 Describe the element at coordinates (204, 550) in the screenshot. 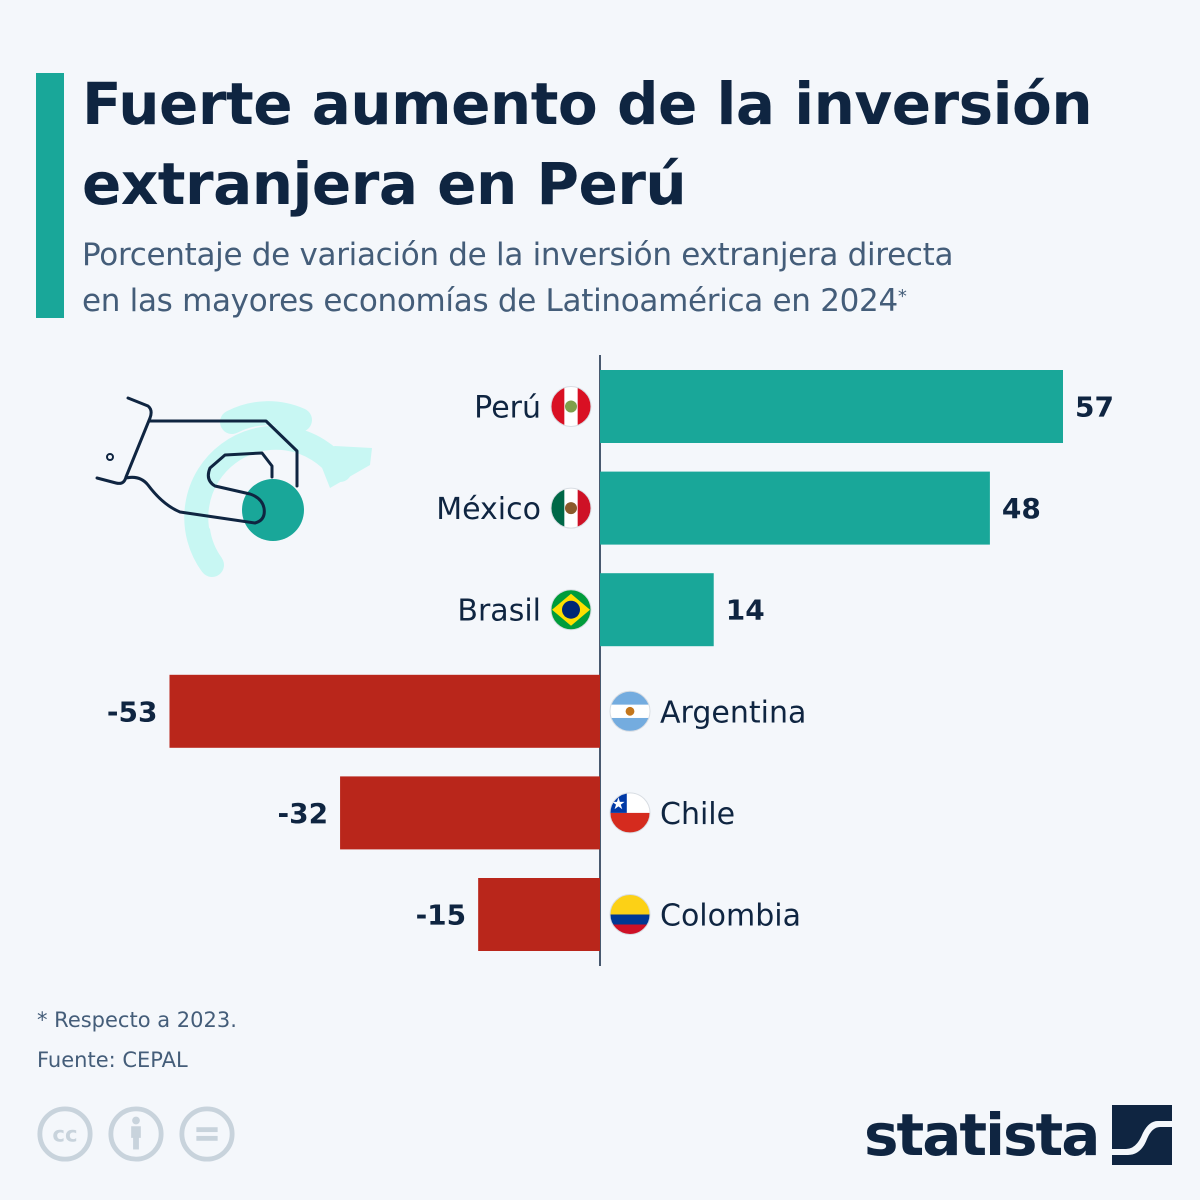

I see `circular-arrow-tail` at that location.